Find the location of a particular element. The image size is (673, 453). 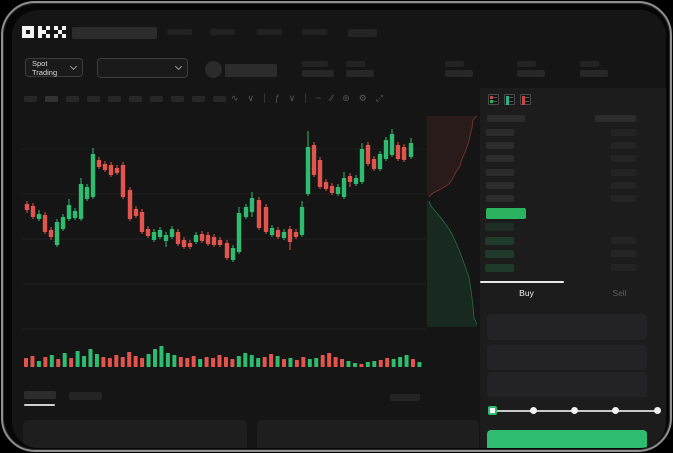

ask-amount-skeleton is located at coordinates (623, 132).